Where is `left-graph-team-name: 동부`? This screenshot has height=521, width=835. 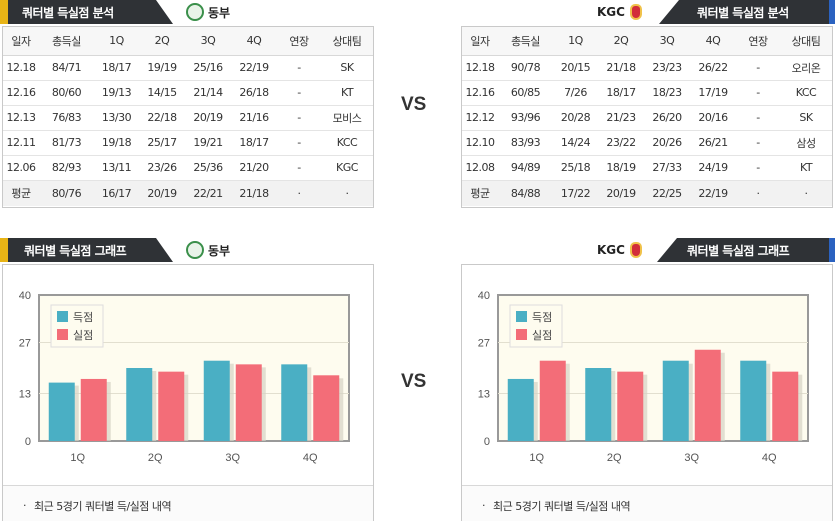 left-graph-team-name: 동부 is located at coordinates (219, 250).